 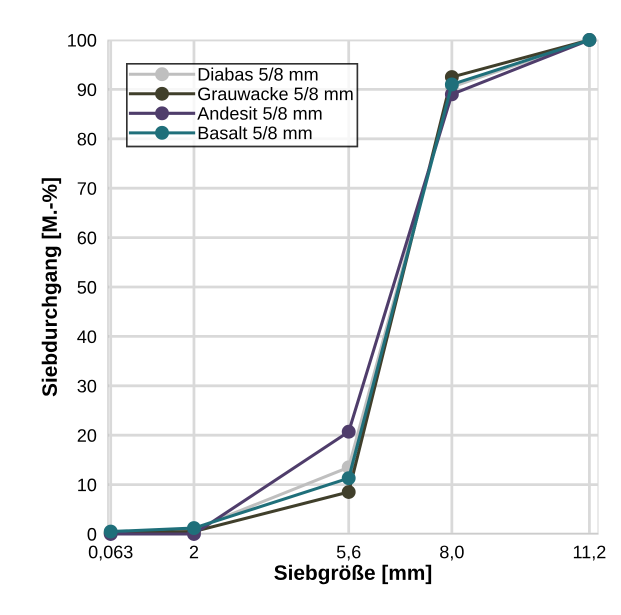 What do you see at coordinates (87, 485) in the screenshot?
I see `y-tick-label: 10` at bounding box center [87, 485].